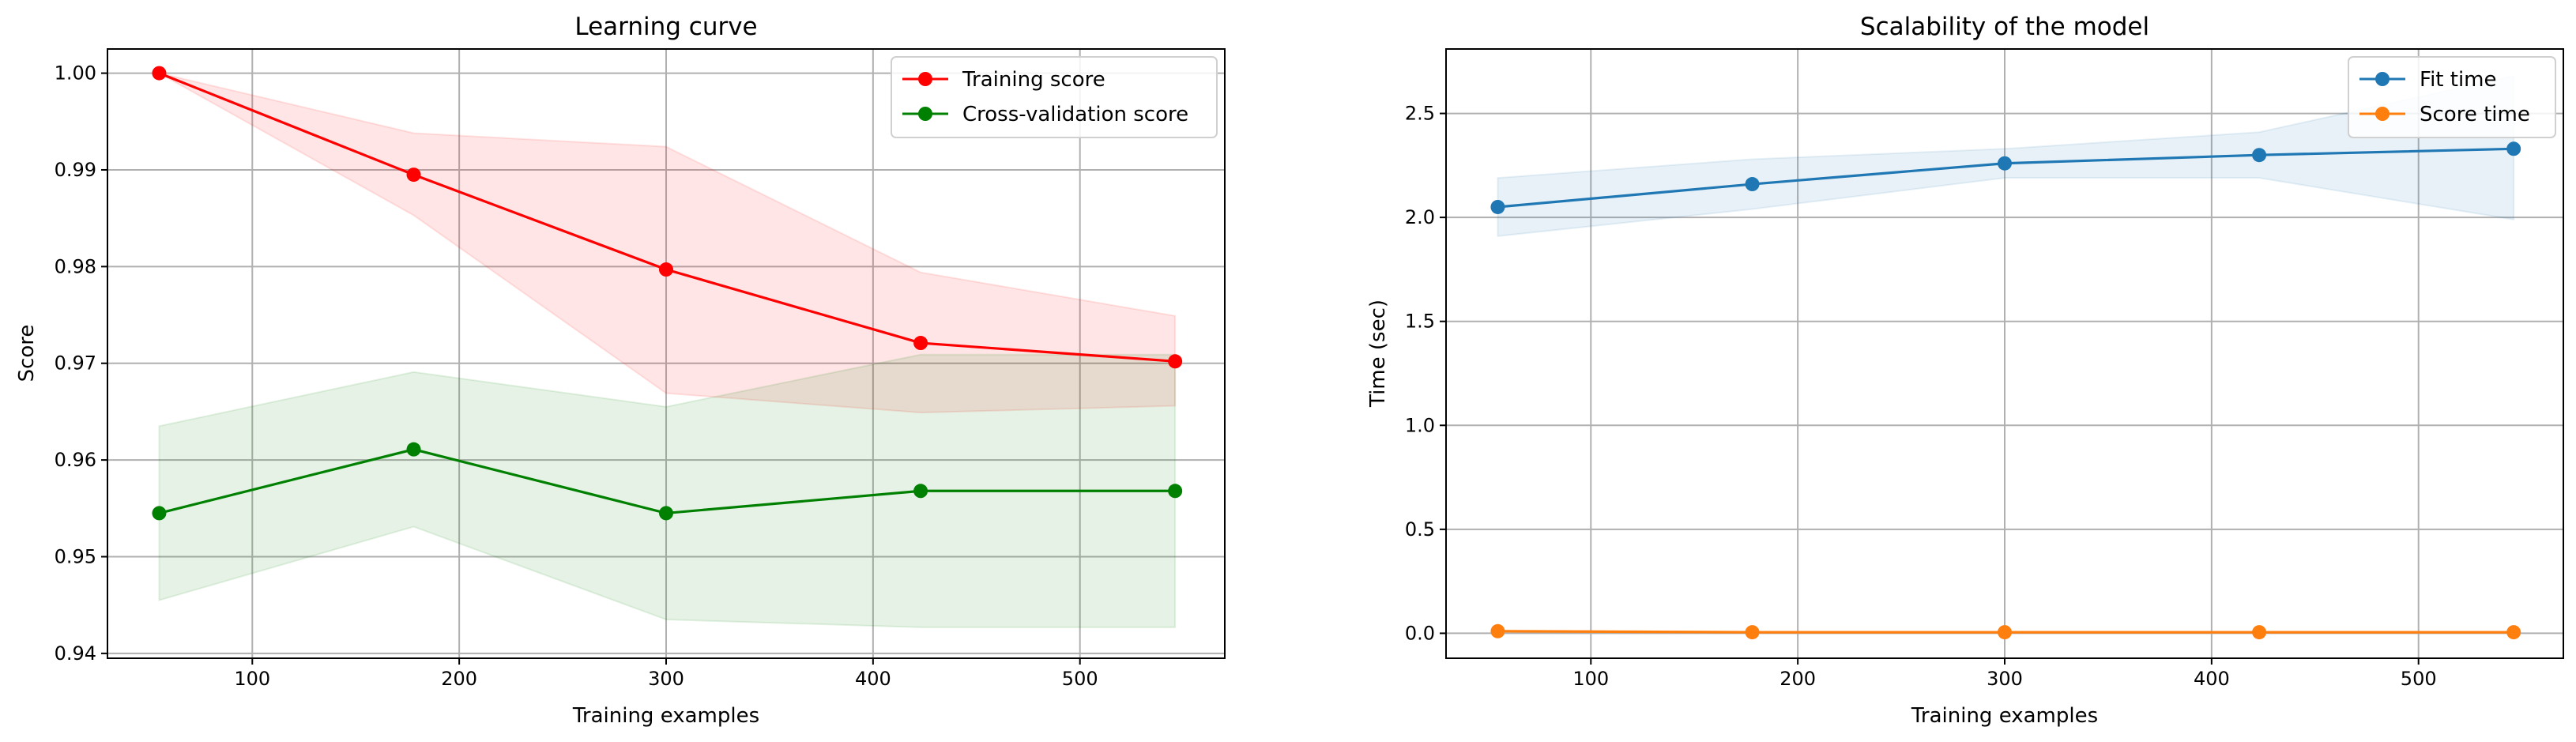 The height and width of the screenshot is (742, 2576). What do you see at coordinates (666, 679) in the screenshot?
I see `learning-curve-x-tick-label: 300` at bounding box center [666, 679].